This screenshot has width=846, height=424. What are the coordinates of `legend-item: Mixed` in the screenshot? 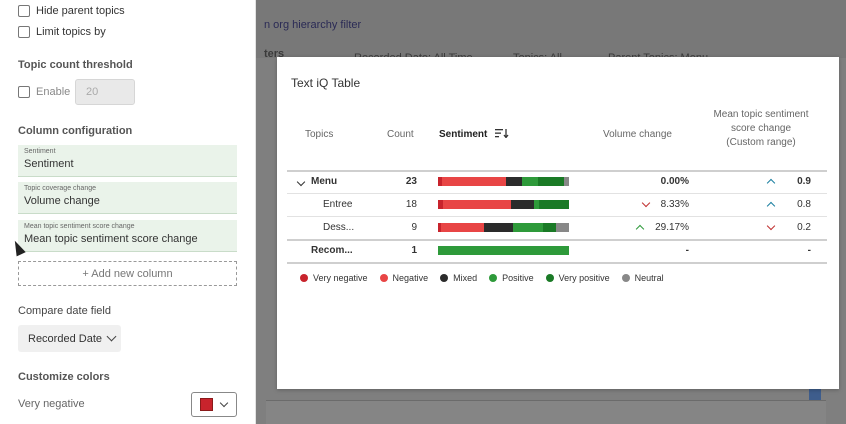 It's located at (458, 278).